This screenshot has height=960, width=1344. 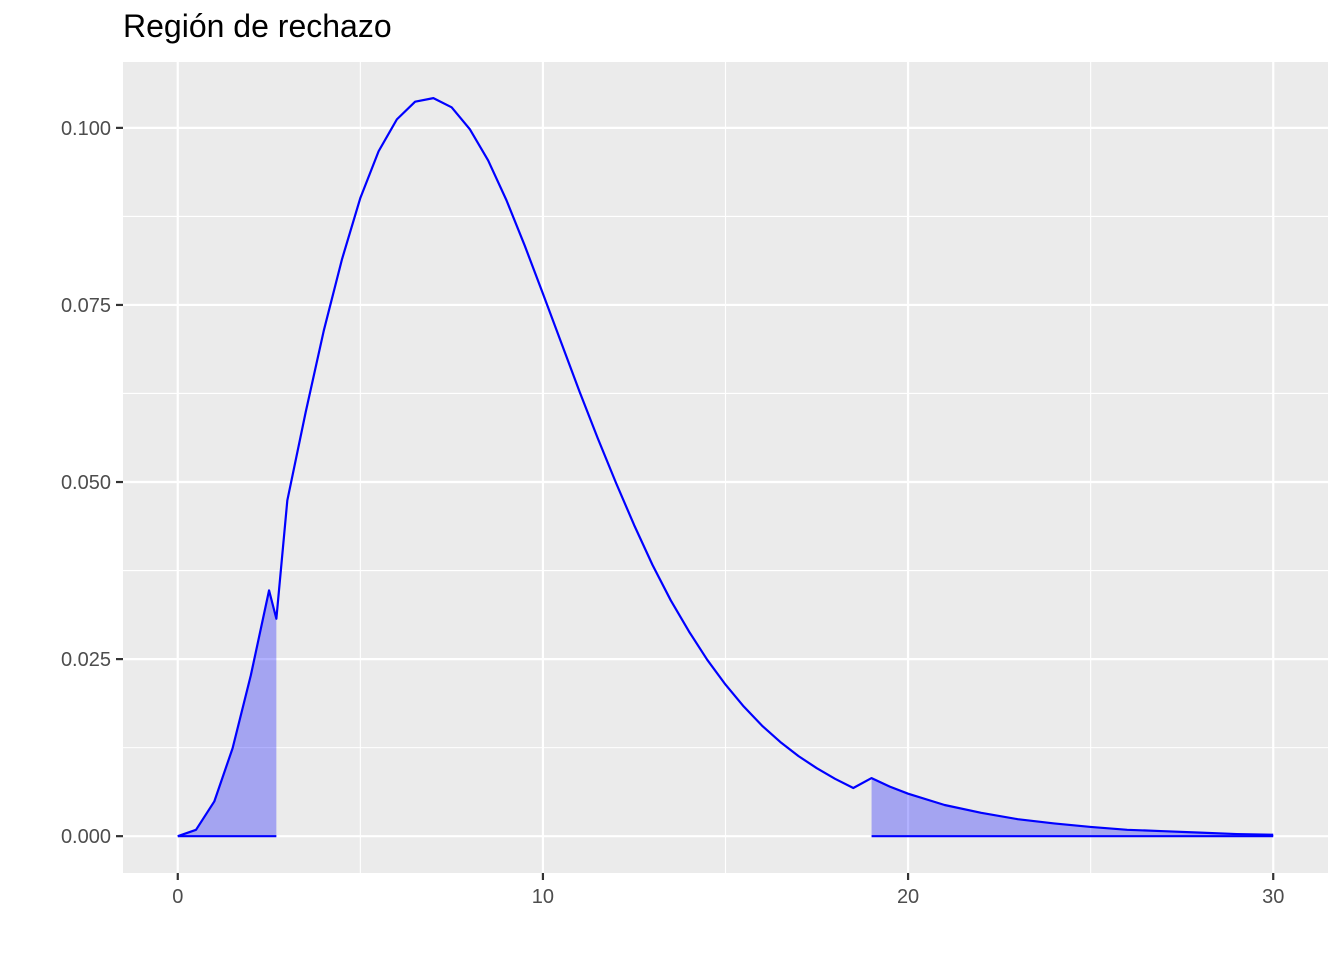 I want to click on x-tick-label: 30, so click(x=1273, y=897).